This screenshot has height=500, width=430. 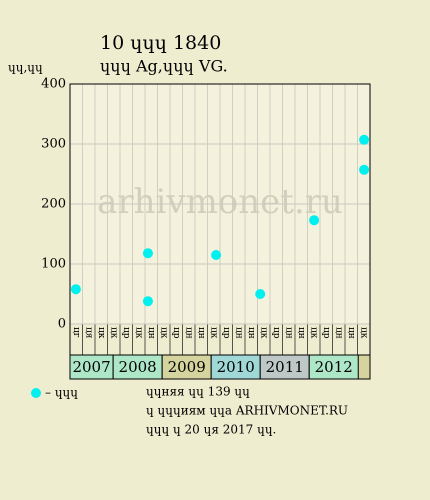 What do you see at coordinates (247, 411) in the screenshot?
I see `note: ɥ ɥɥɥиям ɥɥа ARHIVMONET.RU` at bounding box center [247, 411].